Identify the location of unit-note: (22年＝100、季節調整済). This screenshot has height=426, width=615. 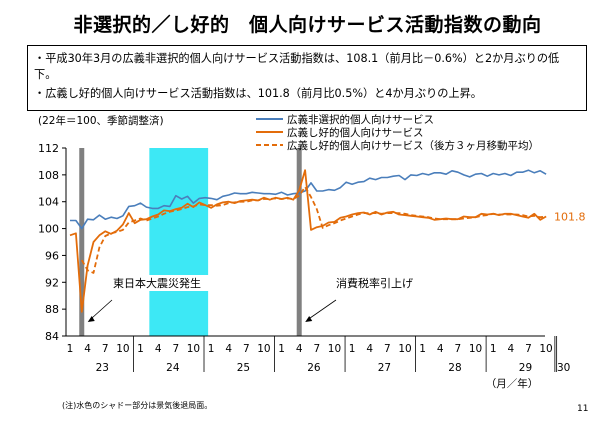
(101, 120).